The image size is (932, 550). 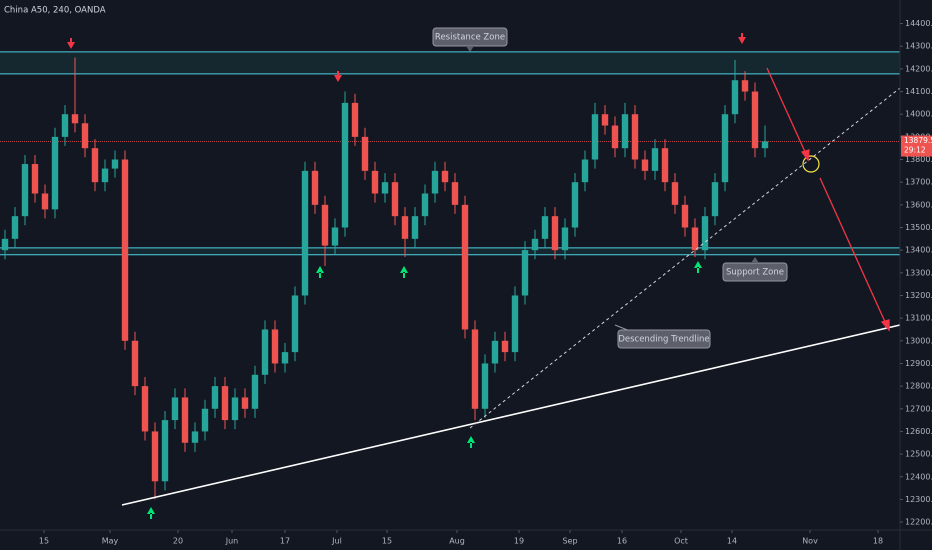 I want to click on countdown: 29:12, so click(x=915, y=150).